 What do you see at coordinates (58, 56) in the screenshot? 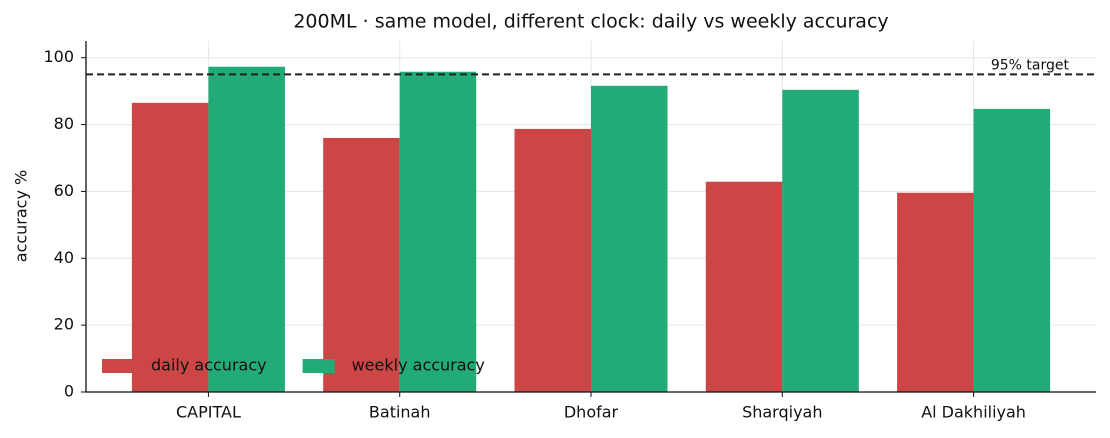
I see `y-tick-label: 100` at bounding box center [58, 56].